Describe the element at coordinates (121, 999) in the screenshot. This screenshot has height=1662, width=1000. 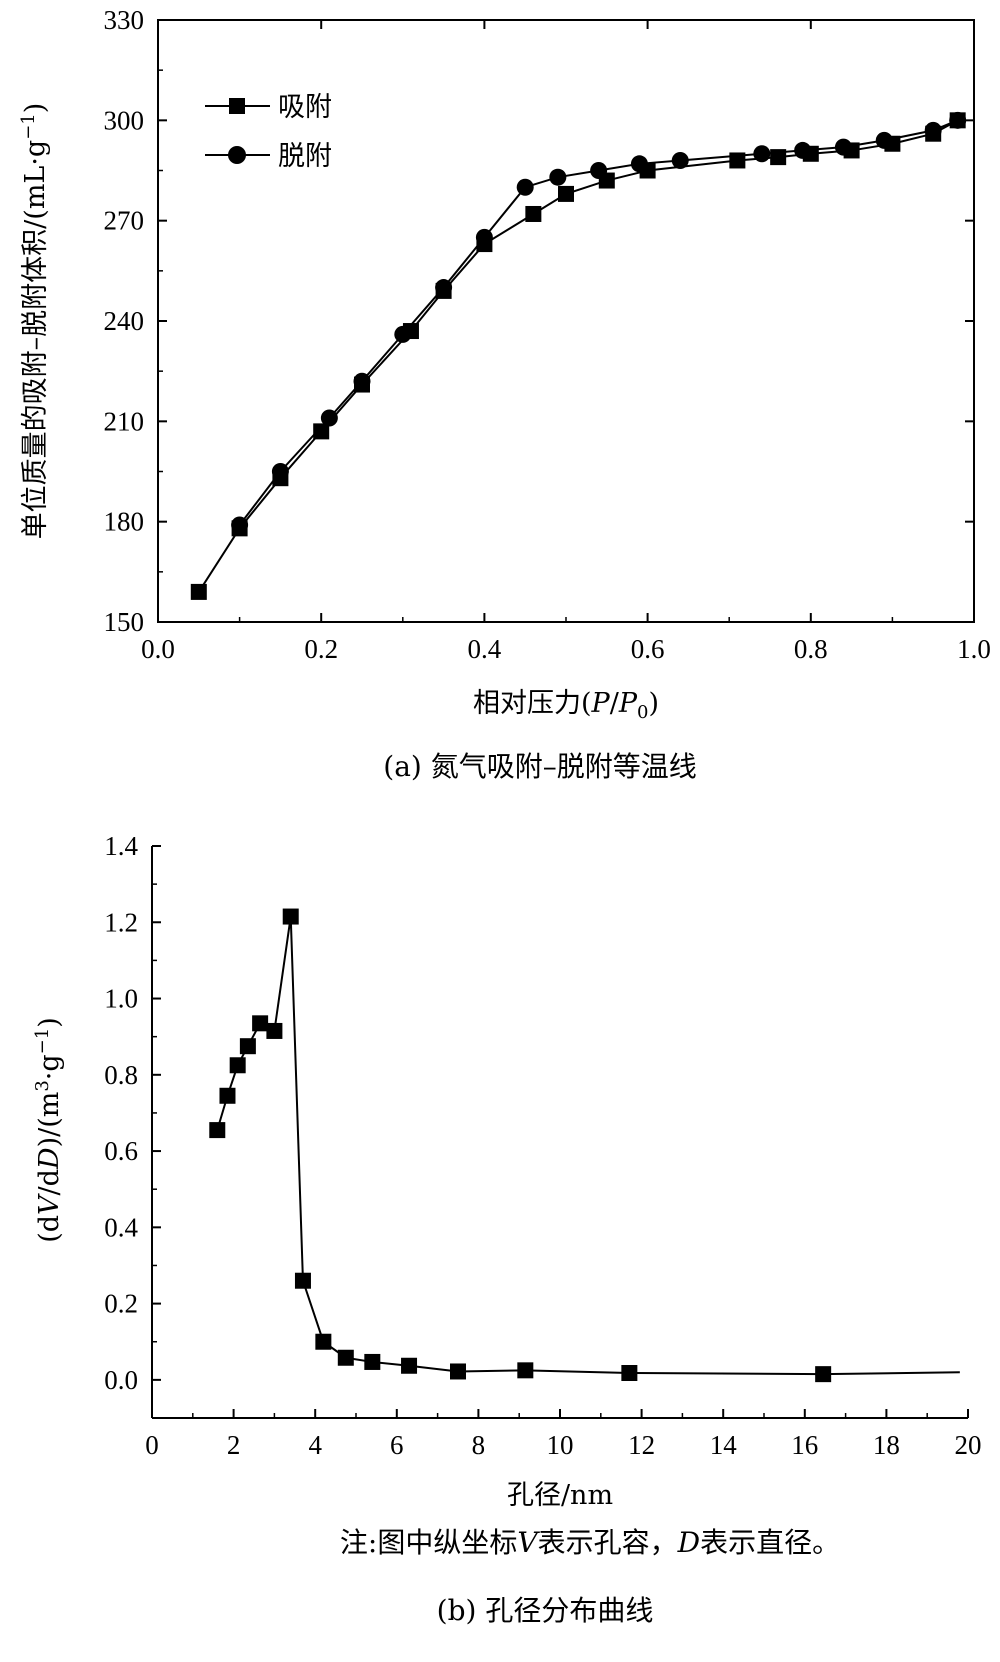
I see `y-tick-label: 1.0` at that location.